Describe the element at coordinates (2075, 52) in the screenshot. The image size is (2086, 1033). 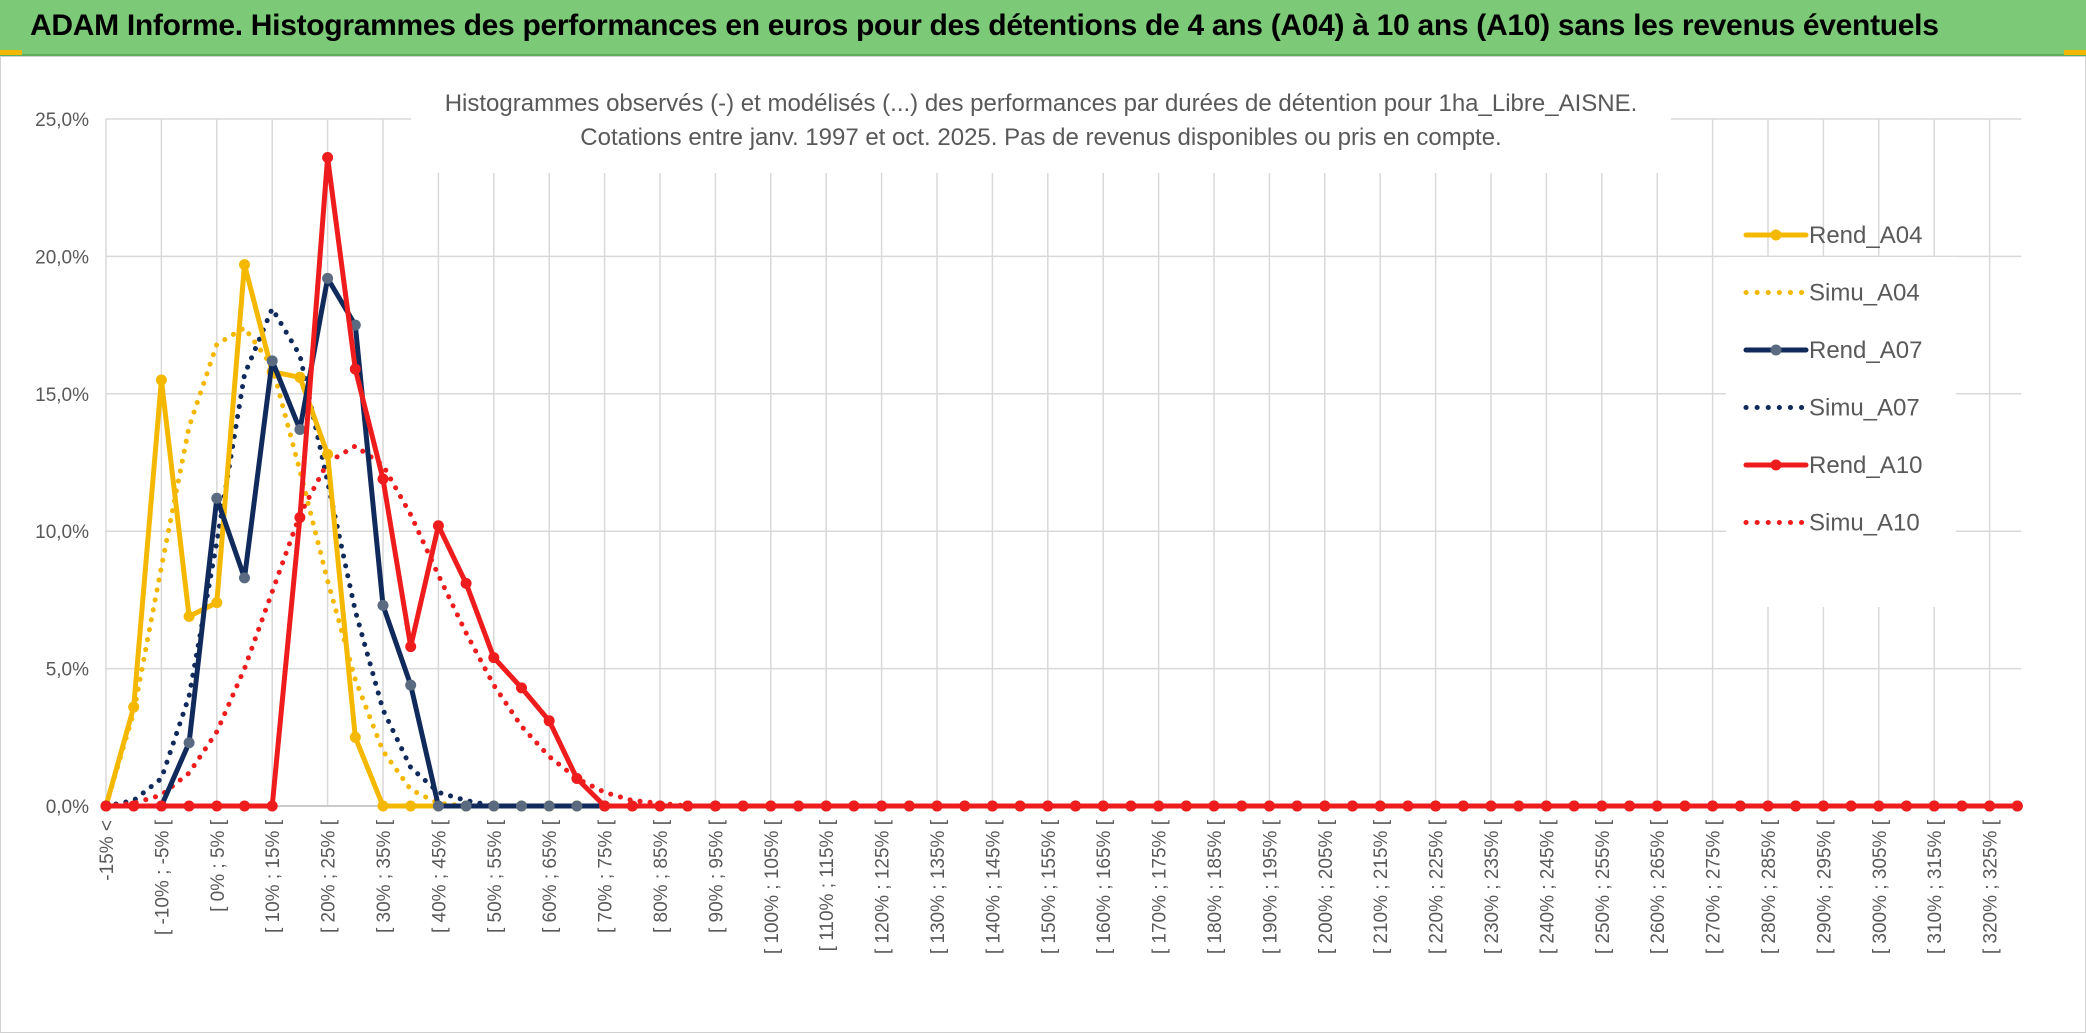
I see `corner-mark-right` at that location.